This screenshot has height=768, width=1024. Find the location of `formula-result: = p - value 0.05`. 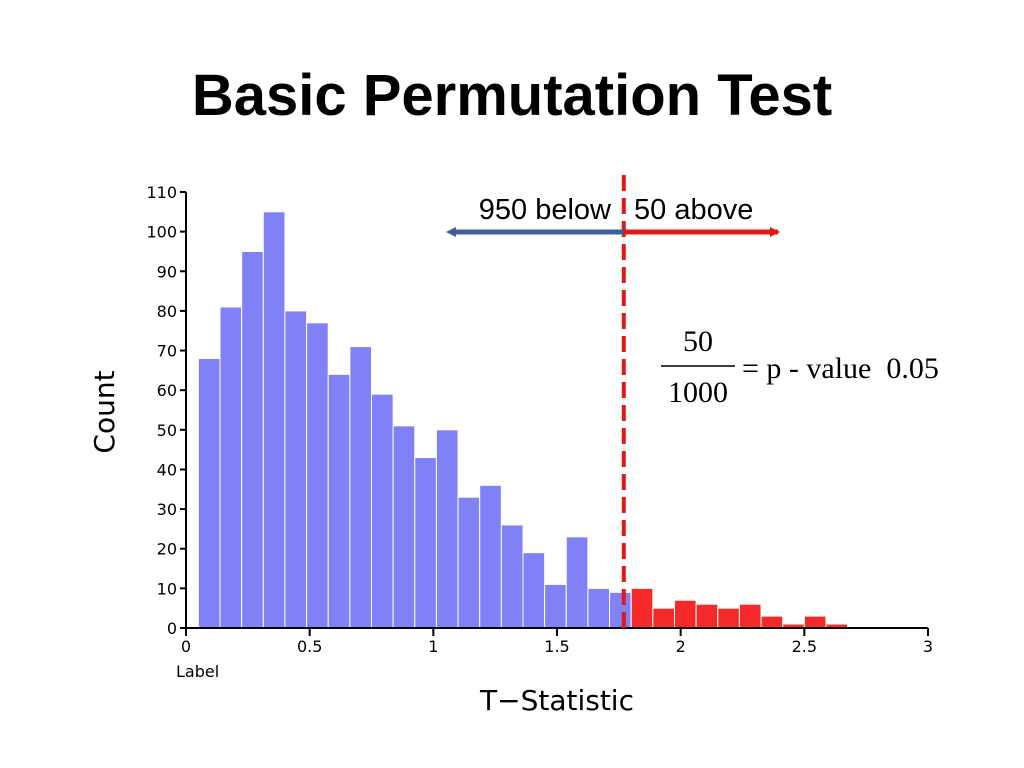

formula-result: = p - value 0.05 is located at coordinates (840, 368).